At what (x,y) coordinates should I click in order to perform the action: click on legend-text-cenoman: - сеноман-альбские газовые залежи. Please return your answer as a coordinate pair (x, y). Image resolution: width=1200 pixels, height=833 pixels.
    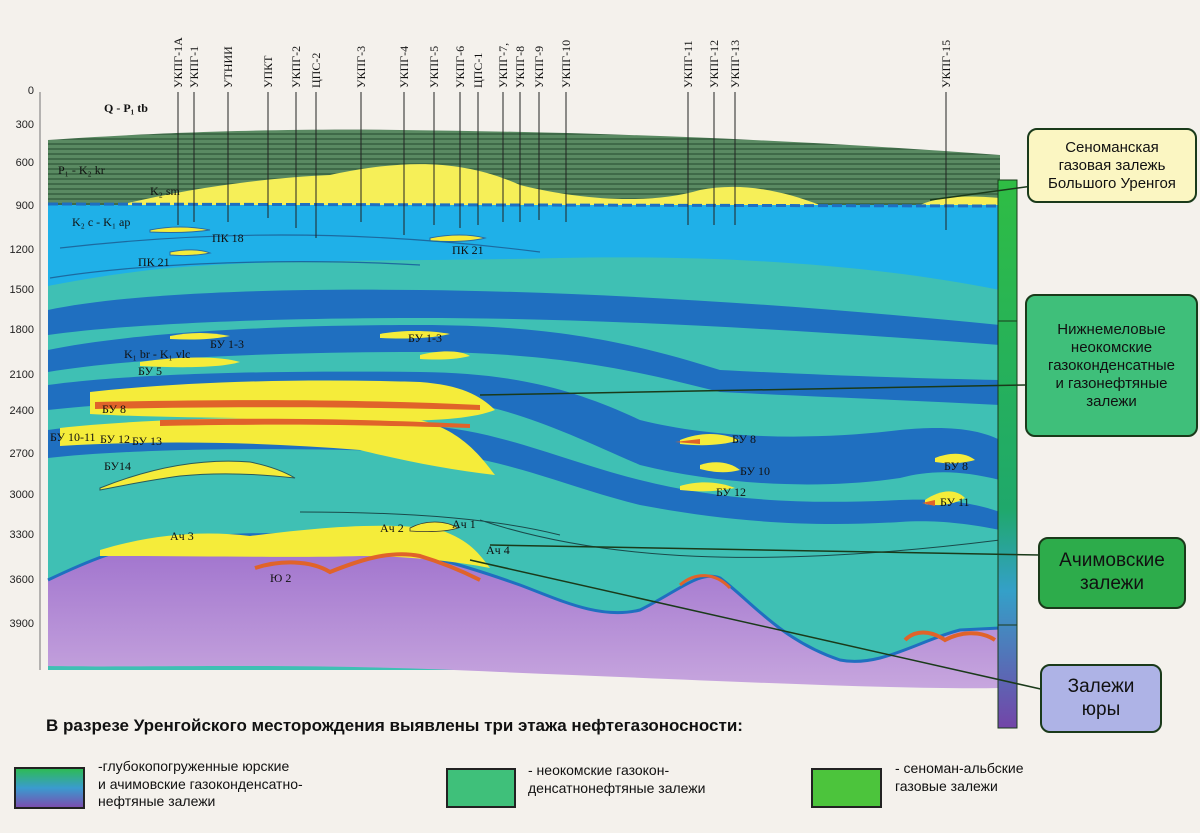
    Looking at the image, I should click on (959, 777).